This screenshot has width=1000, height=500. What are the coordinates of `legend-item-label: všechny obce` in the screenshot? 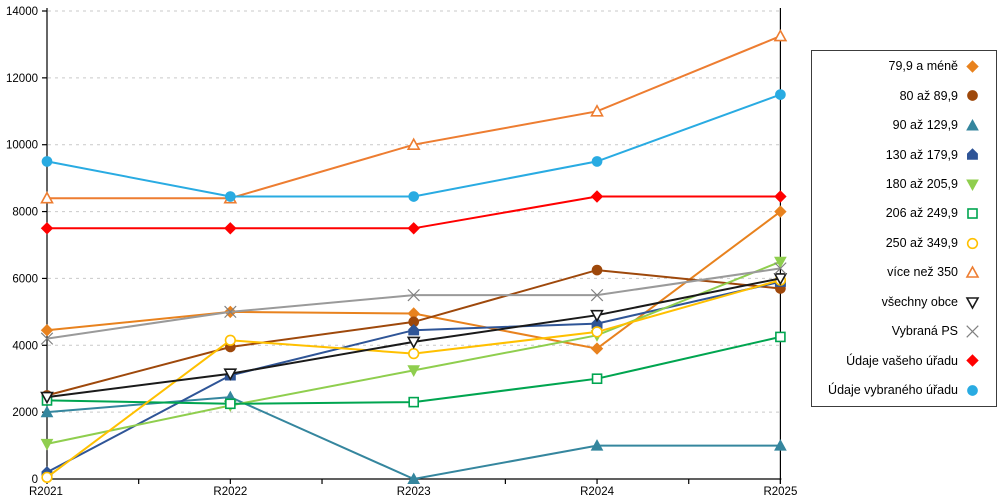 It's located at (919, 301).